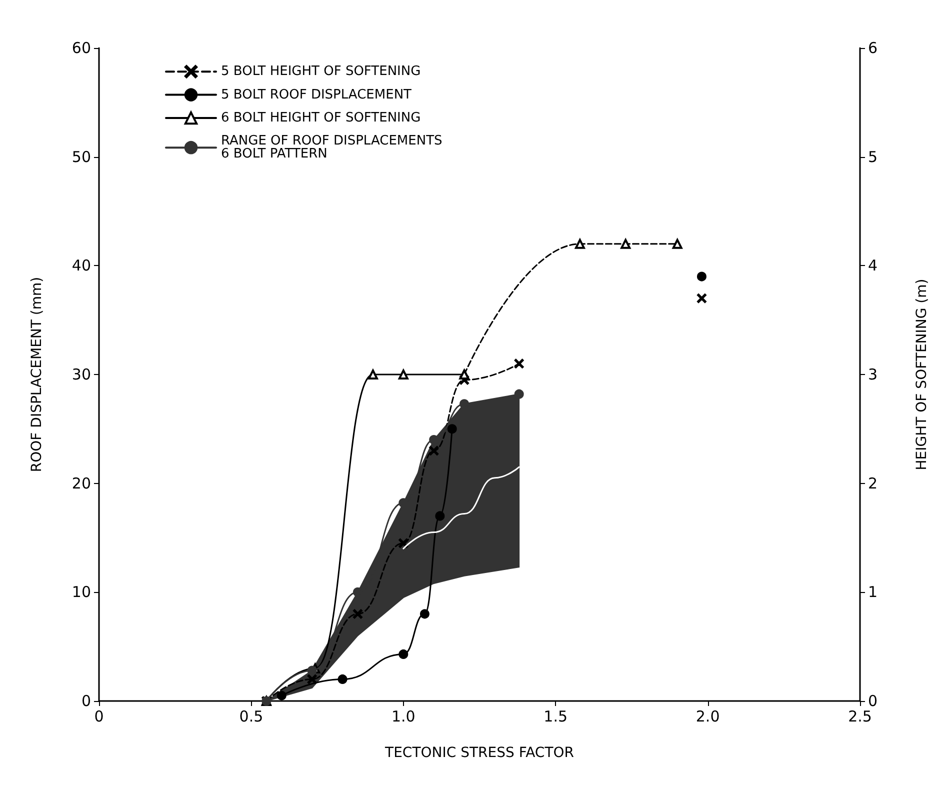  What do you see at coordinates (873, 701) in the screenshot?
I see `y2-tick-label: 0` at bounding box center [873, 701].